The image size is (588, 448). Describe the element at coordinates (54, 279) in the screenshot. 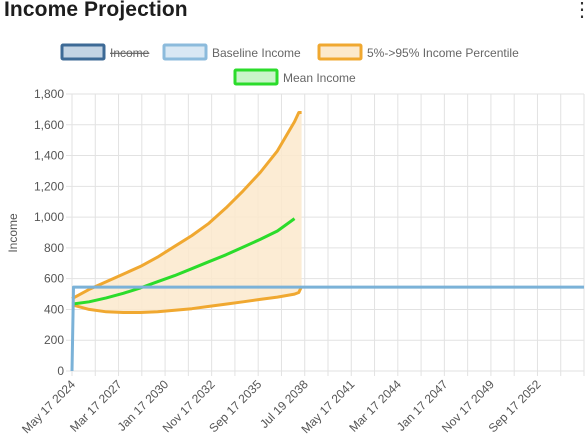

I see `y-tick-label: 600` at that location.